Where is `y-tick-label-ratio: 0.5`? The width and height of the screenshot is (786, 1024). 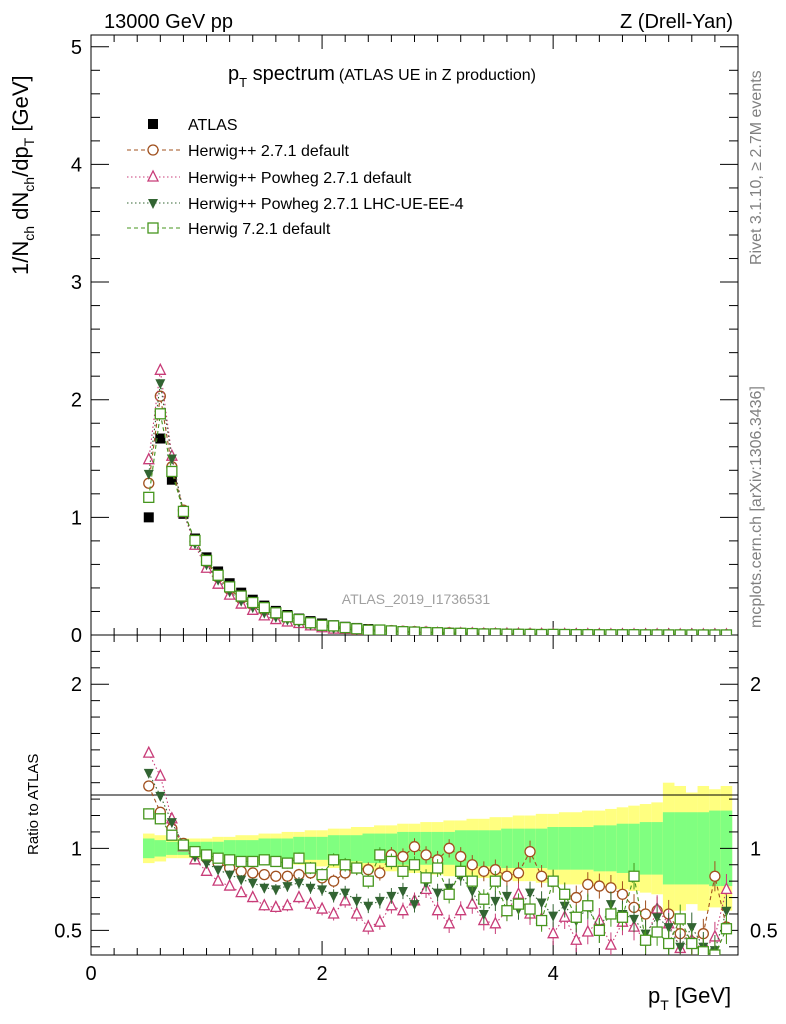
y-tick-label-ratio: 0.5 is located at coordinates (68, 931).